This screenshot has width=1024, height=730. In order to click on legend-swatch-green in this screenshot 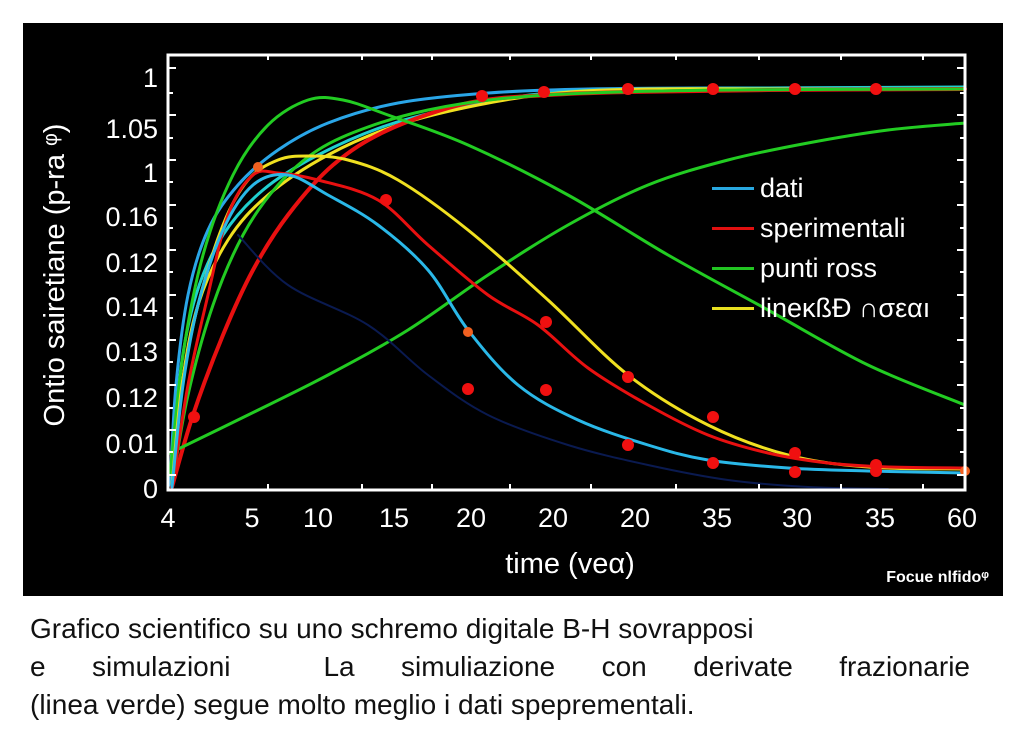, I will do `click(733, 268)`.